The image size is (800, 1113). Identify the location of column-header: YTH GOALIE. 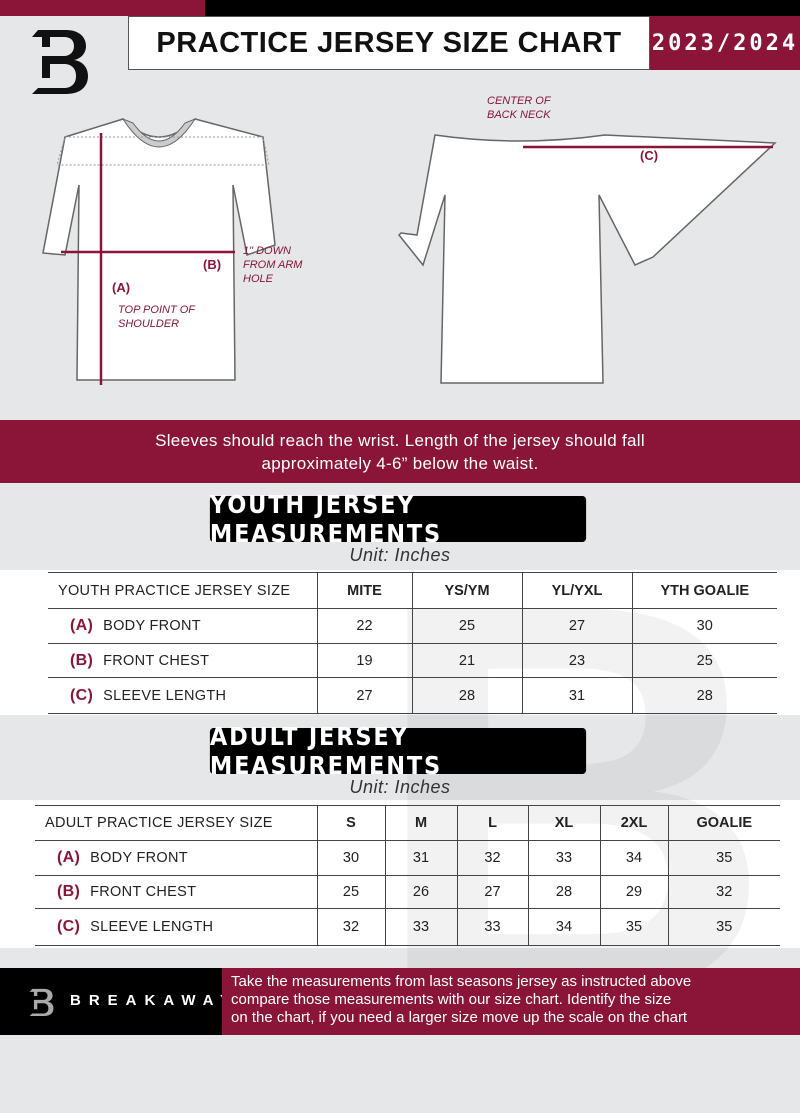
(704, 590).